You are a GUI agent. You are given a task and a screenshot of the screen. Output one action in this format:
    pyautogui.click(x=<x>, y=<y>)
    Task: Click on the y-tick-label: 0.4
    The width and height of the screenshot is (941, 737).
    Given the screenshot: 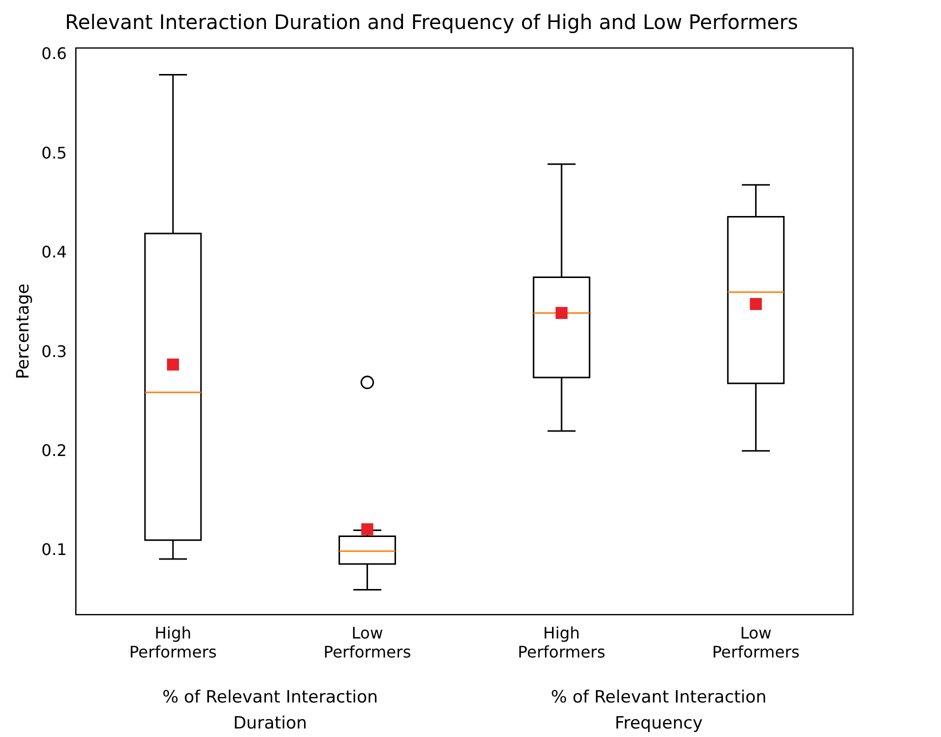 What is the action you would take?
    pyautogui.click(x=54, y=252)
    